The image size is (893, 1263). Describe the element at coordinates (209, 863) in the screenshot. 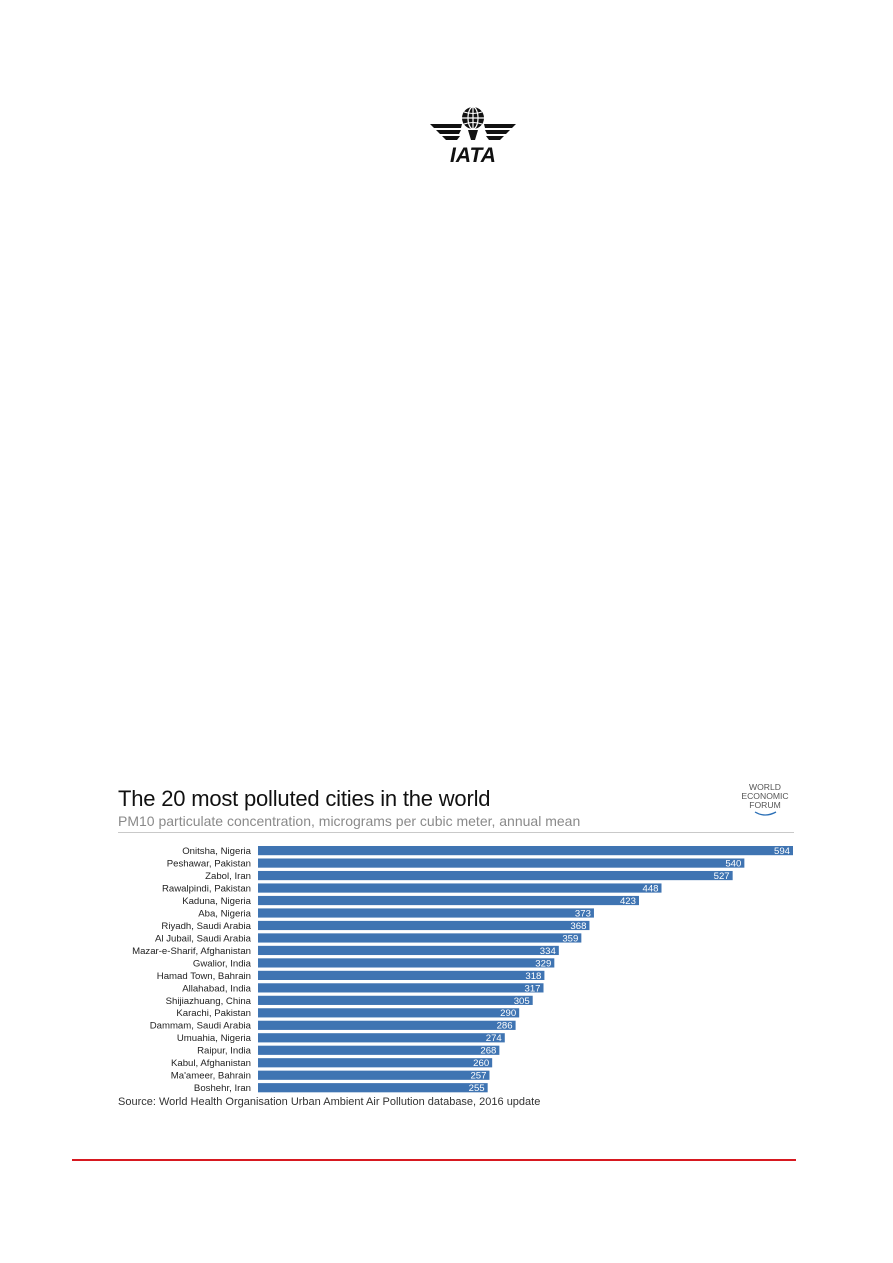

I see `category-label: Peshawar, Pakistan` at that location.